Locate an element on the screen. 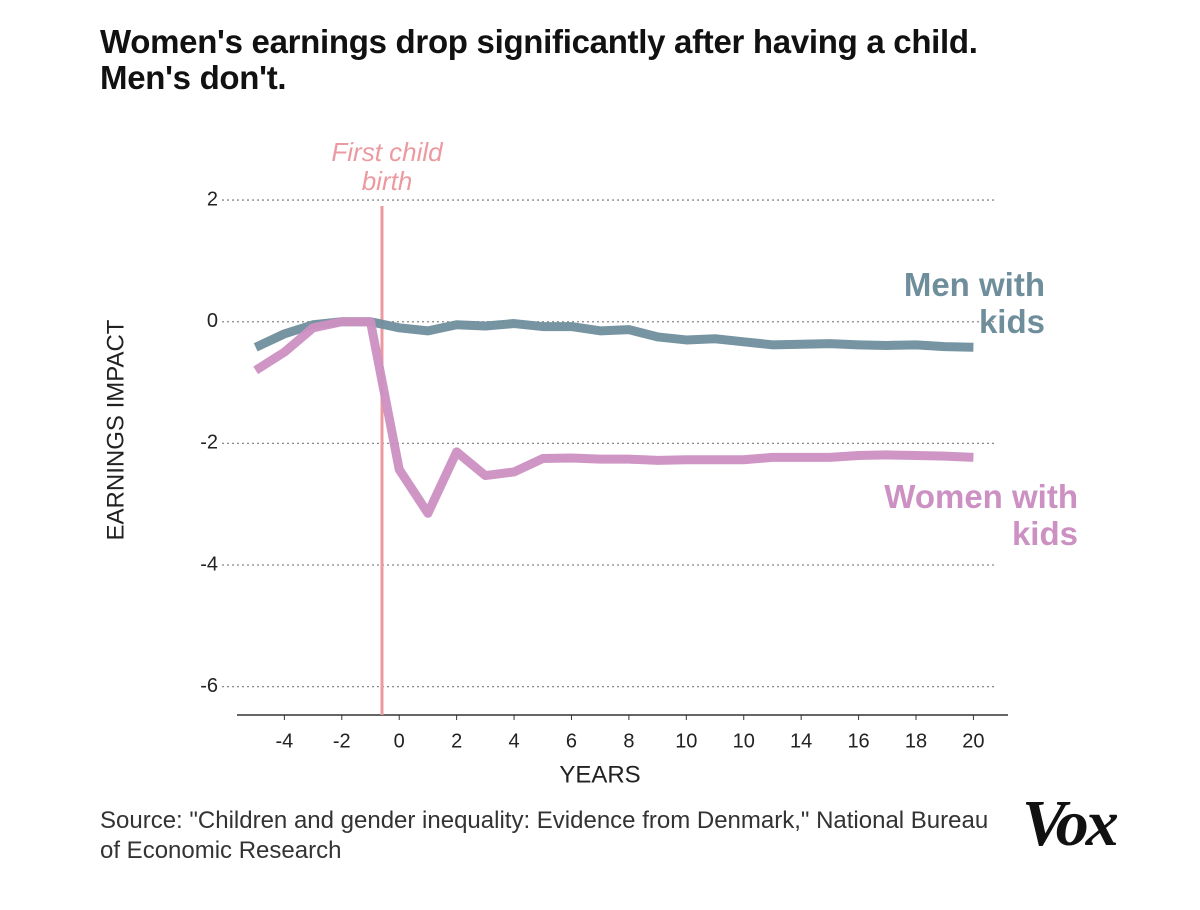 This screenshot has height=910, width=1200. y-tick-label: -4 is located at coordinates (209, 564).